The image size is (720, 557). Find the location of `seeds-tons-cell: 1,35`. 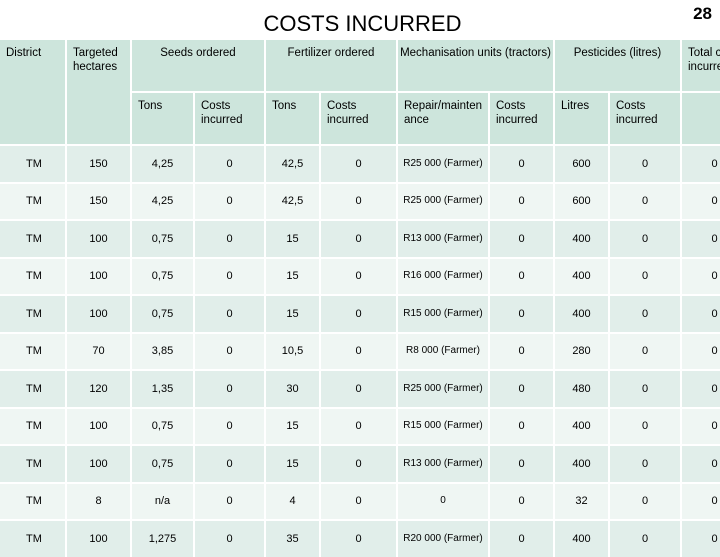

seeds-tons-cell: 1,35 is located at coordinates (162, 389).